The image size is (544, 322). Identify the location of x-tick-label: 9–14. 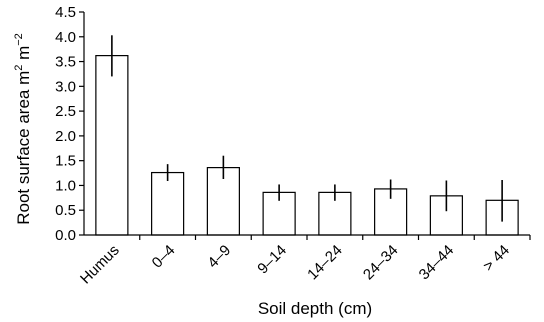
(272, 260).